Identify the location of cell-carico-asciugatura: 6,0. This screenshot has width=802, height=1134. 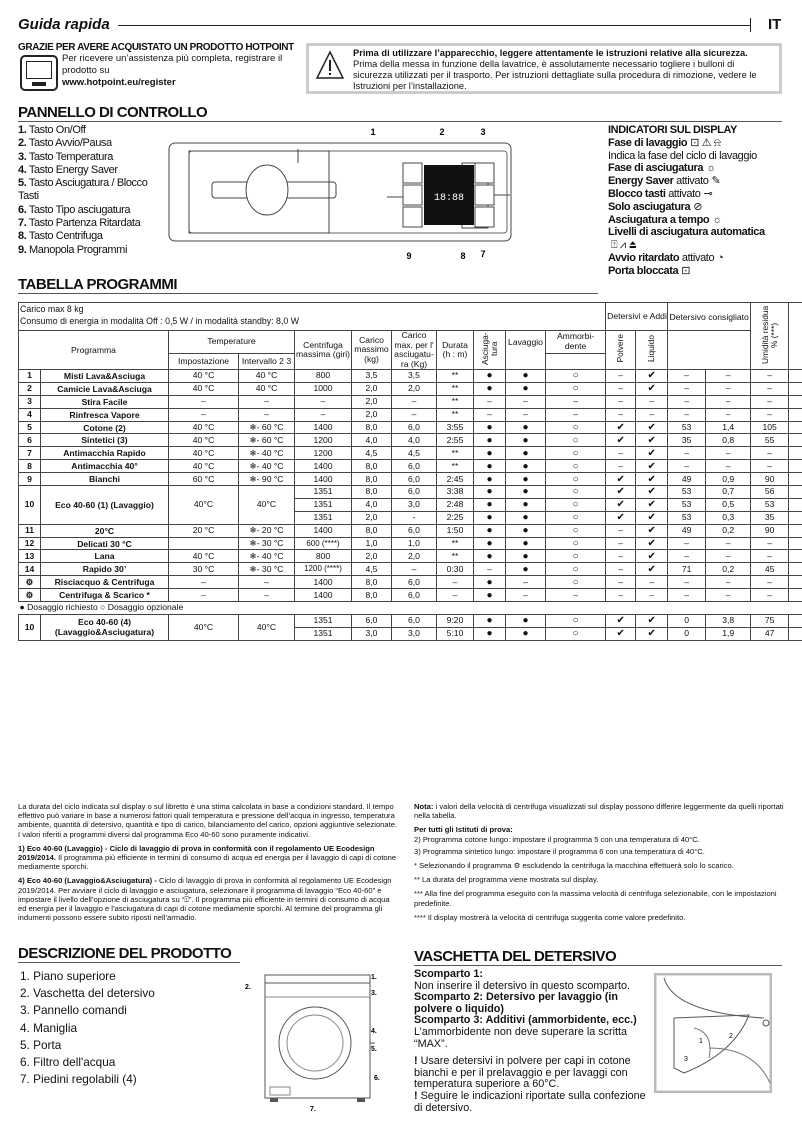
(414, 427).